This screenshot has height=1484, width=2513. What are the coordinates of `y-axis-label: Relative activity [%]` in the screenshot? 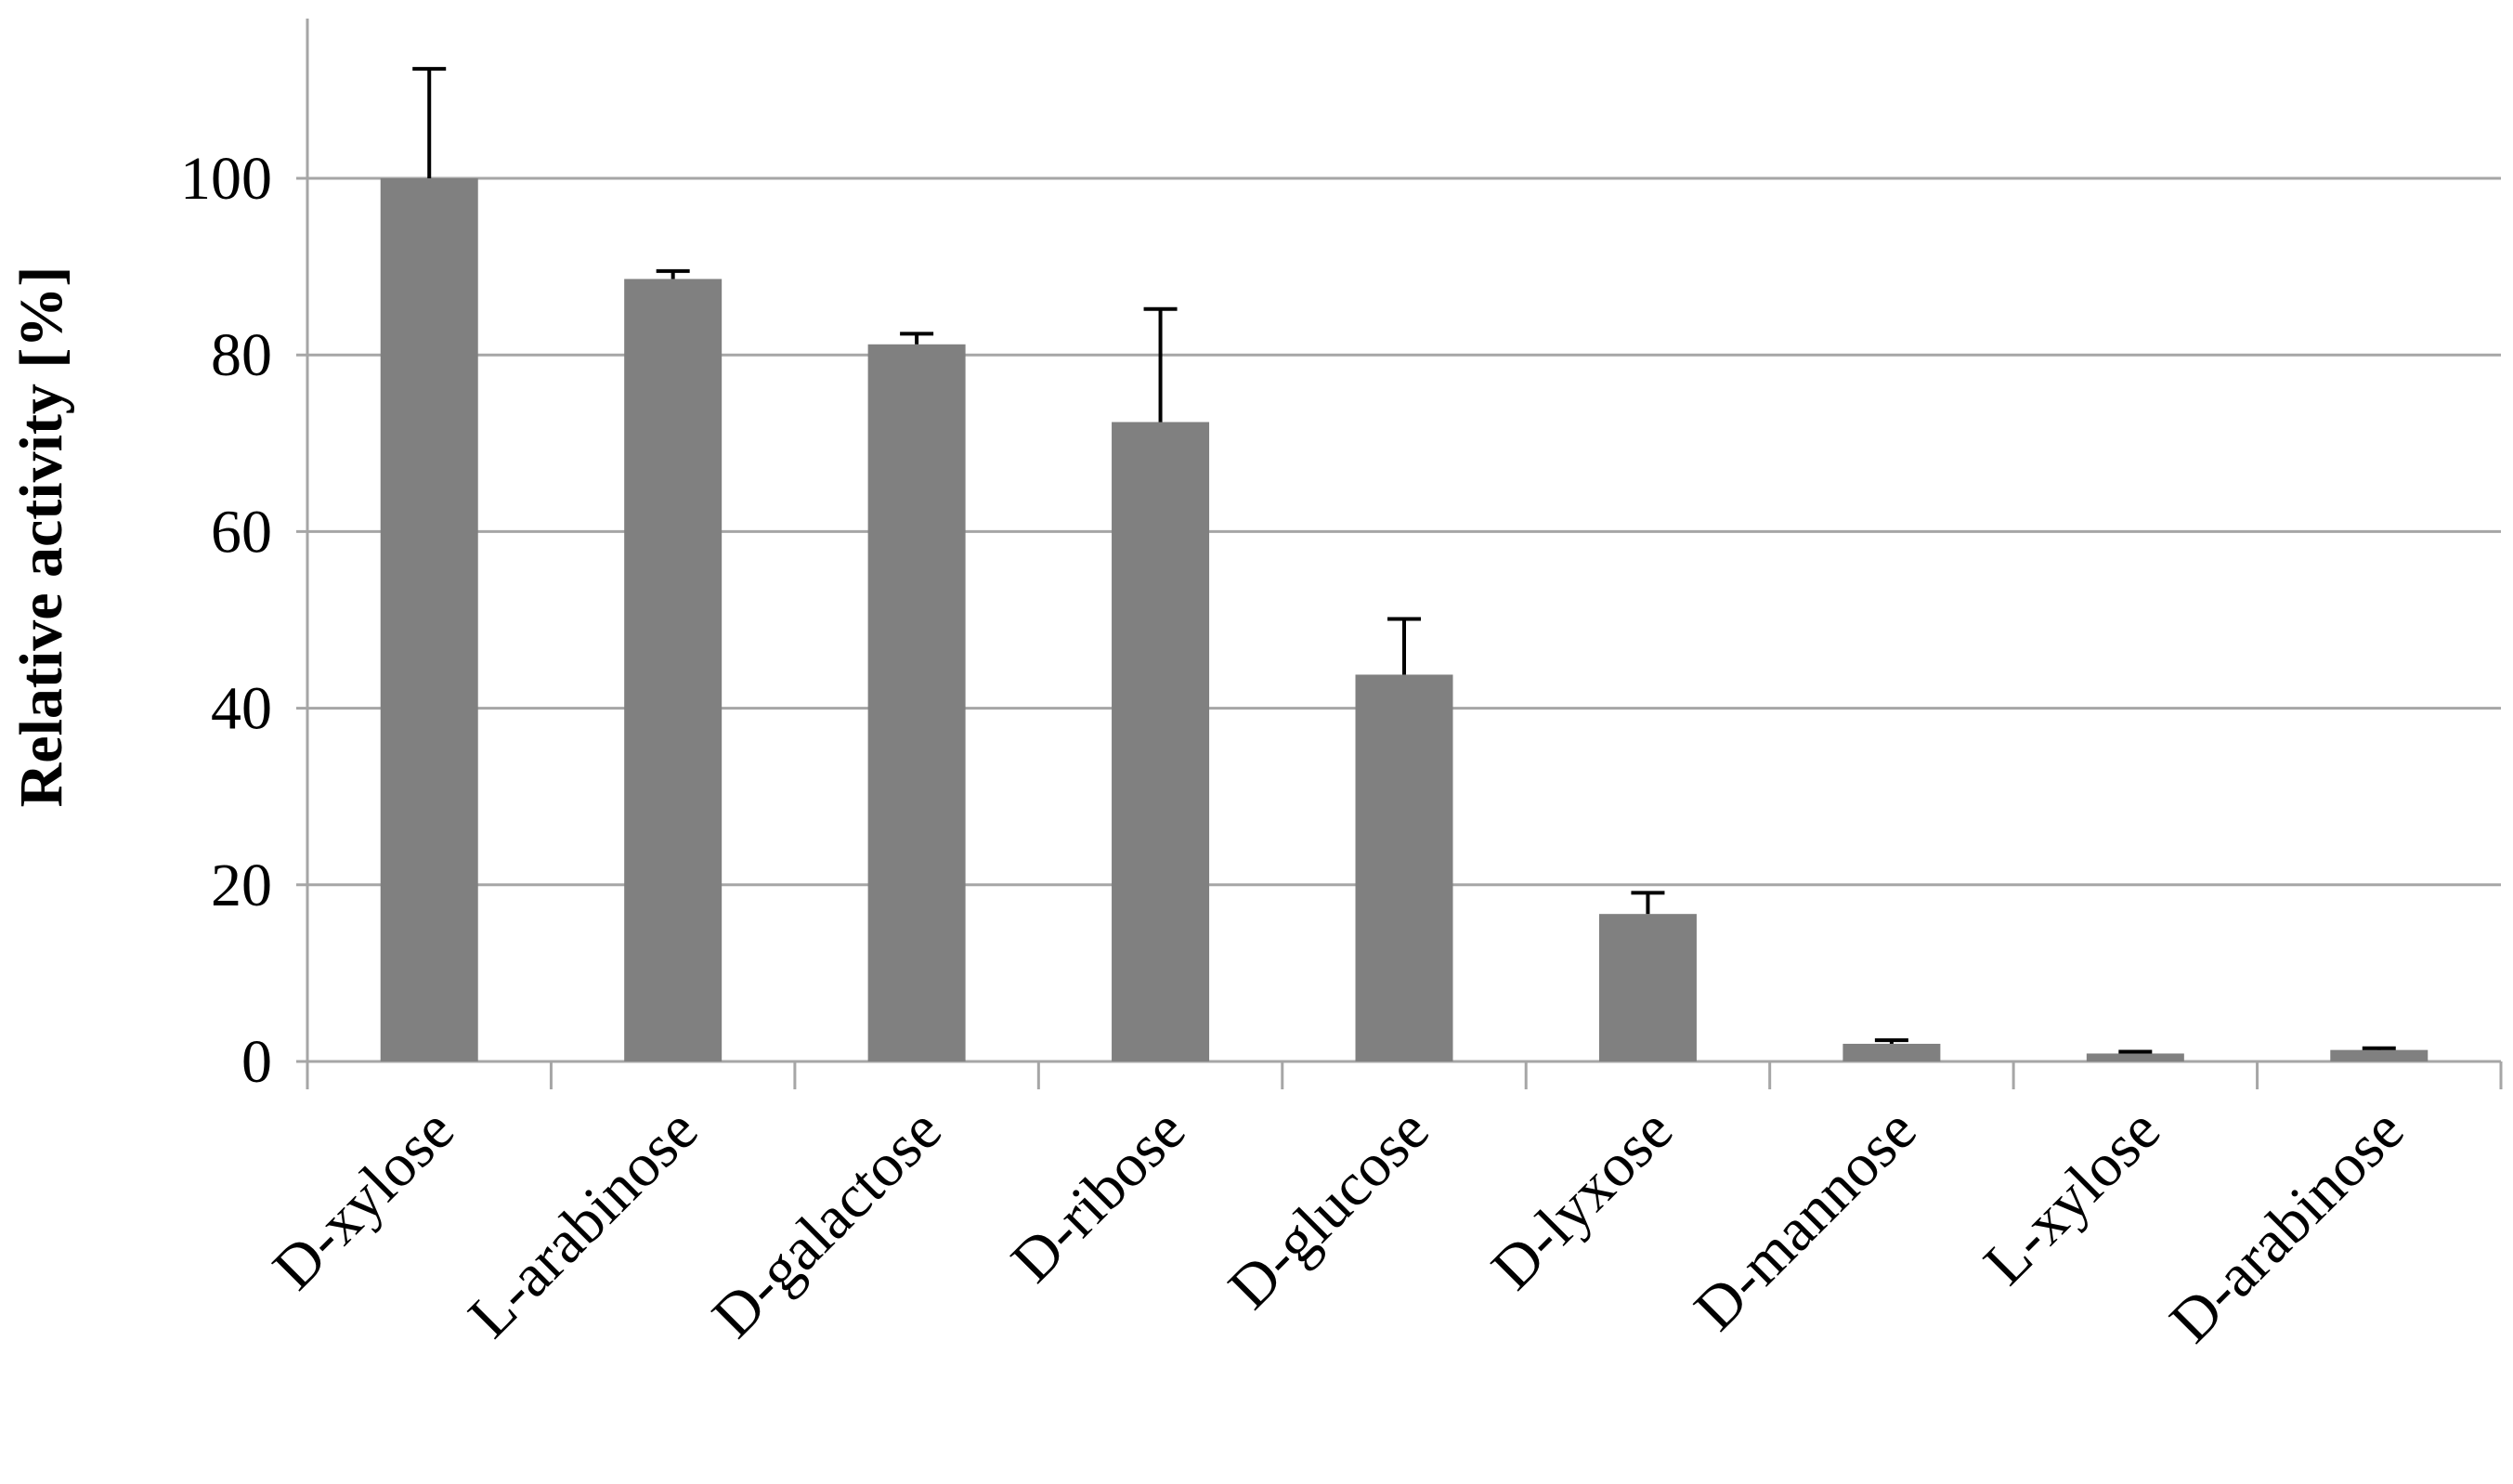 It's located at (41, 537).